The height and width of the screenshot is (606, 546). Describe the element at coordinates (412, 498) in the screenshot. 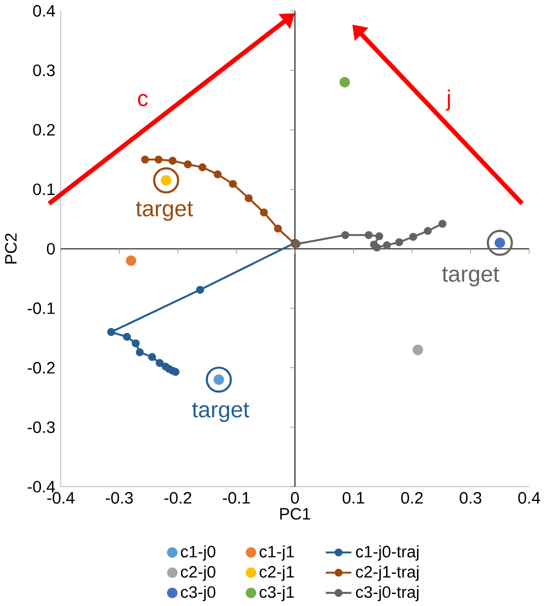

I see `x-tick-label: 0.2` at that location.